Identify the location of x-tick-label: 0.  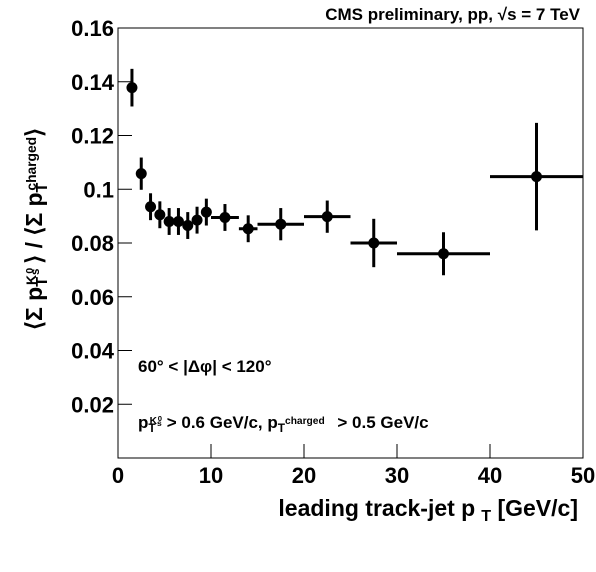
(118, 475).